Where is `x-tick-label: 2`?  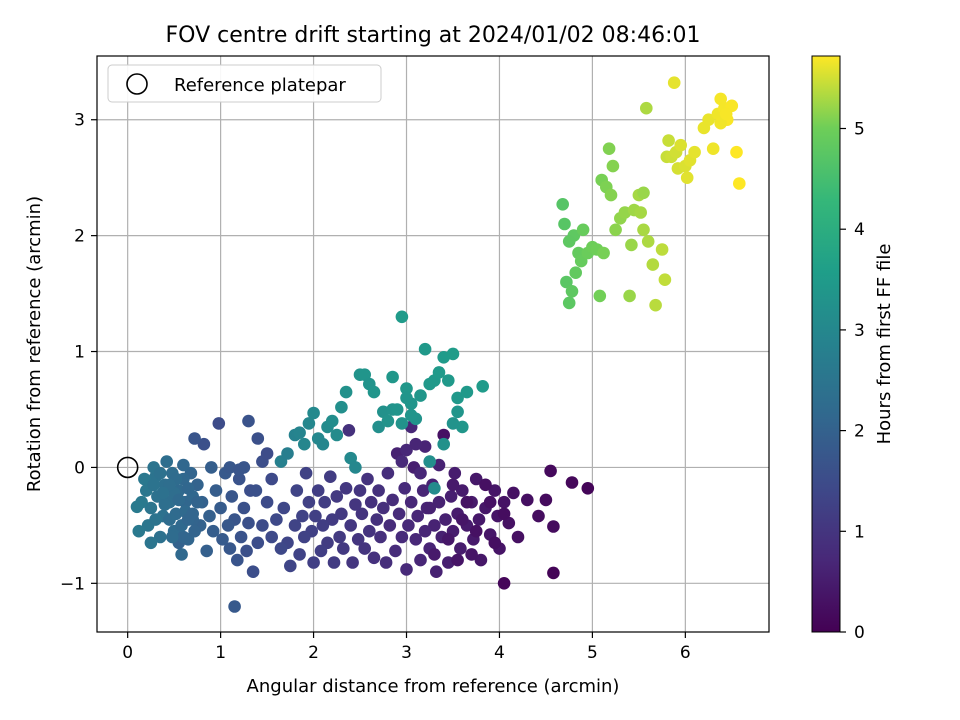
x-tick-label: 2 is located at coordinates (313, 653).